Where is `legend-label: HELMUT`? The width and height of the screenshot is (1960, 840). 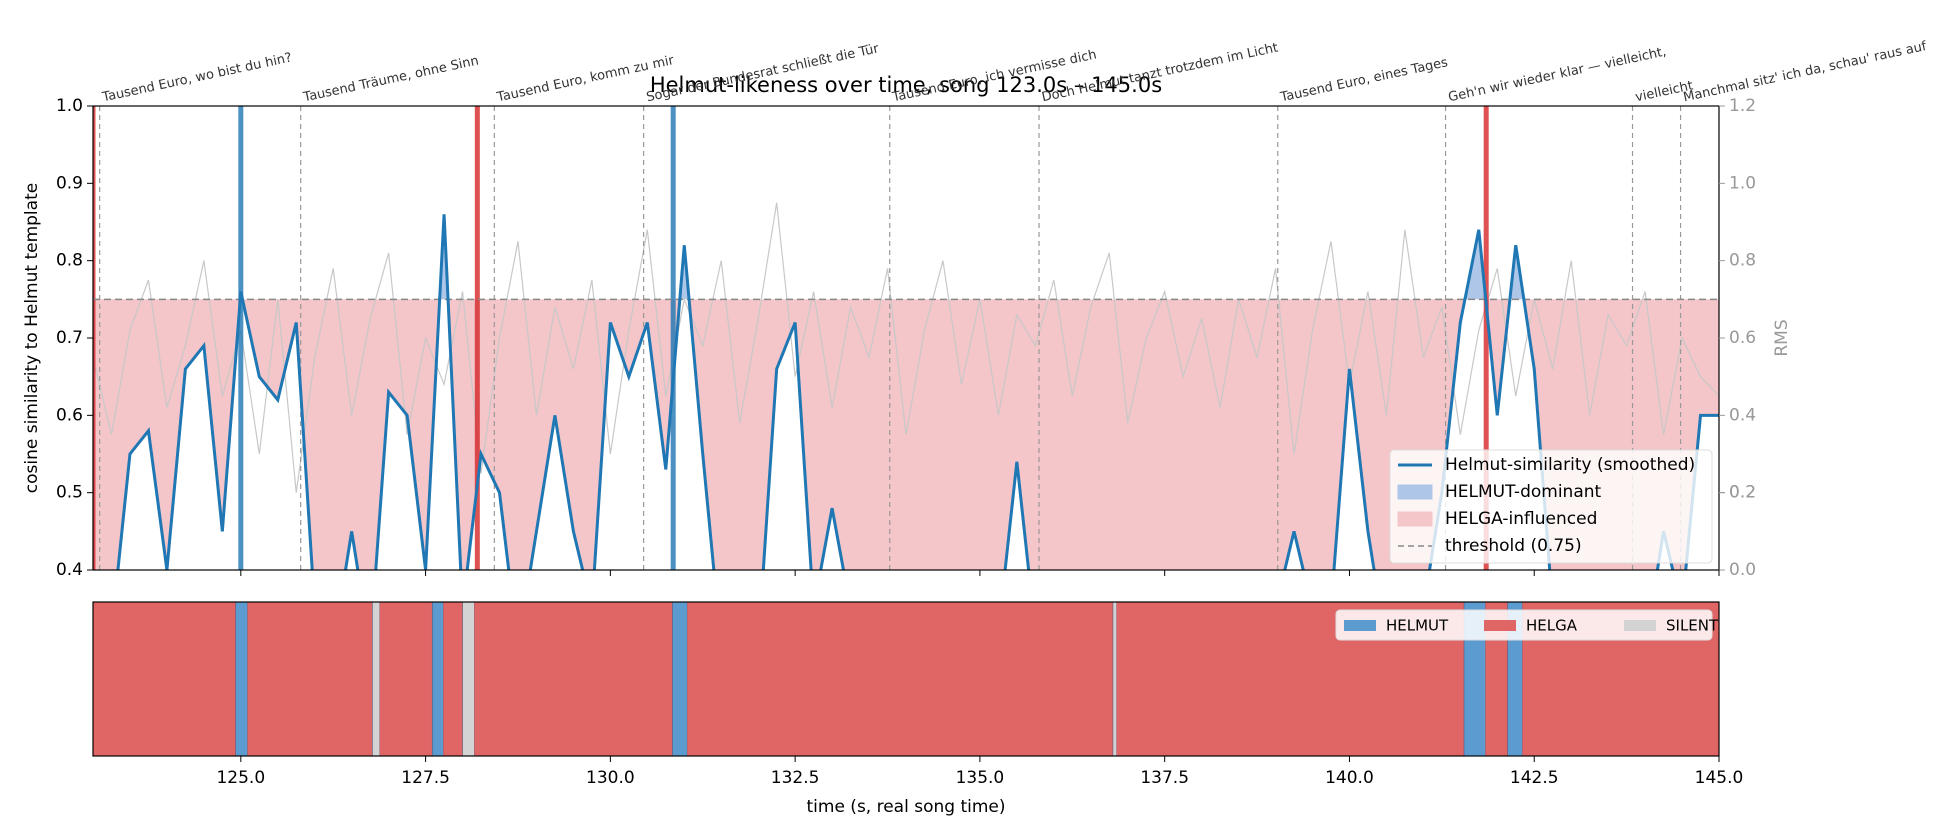
legend-label: HELMUT is located at coordinates (1417, 626).